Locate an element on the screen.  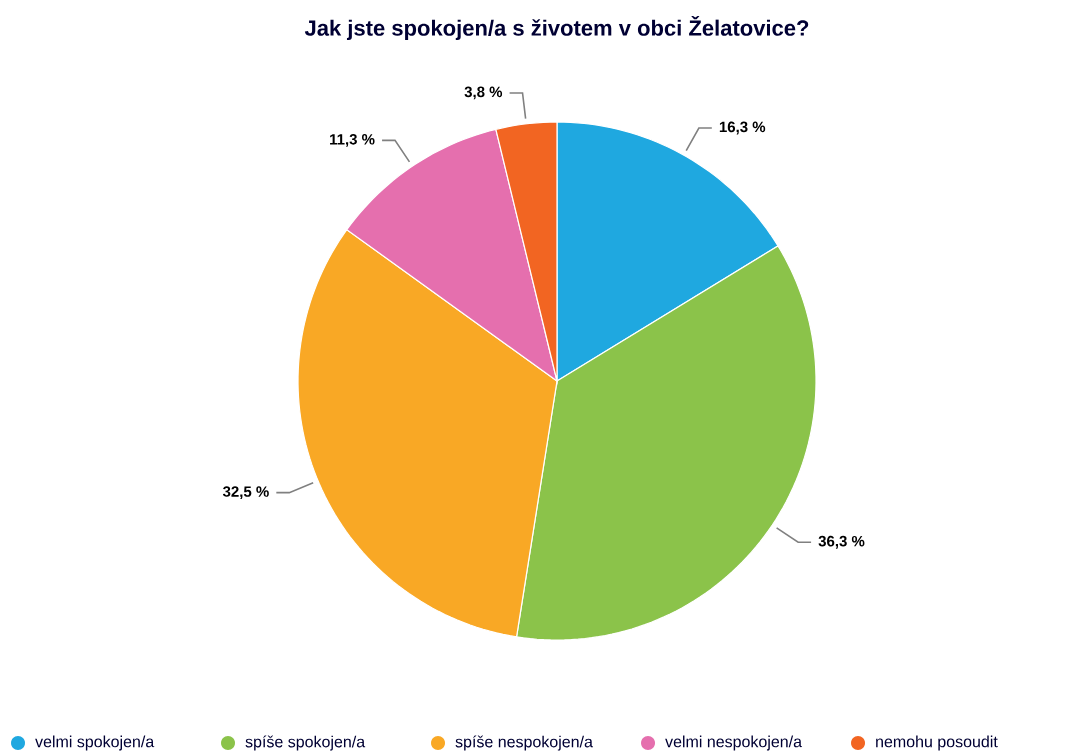
chart-title: Jak jste spokojen/a s životem v obci Želatovice? is located at coordinates (556, 28).